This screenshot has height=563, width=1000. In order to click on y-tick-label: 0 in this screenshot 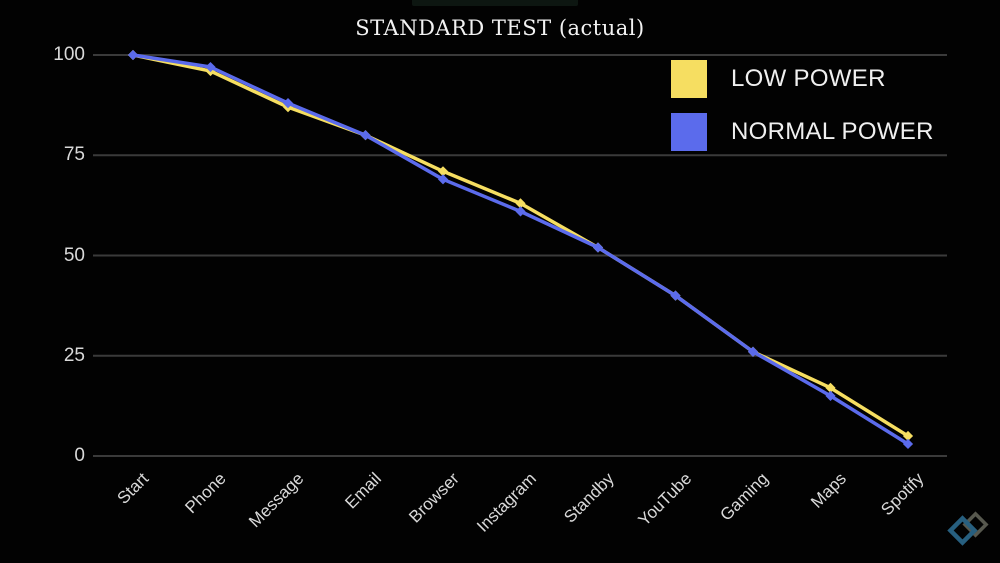, I will do `click(79, 455)`.